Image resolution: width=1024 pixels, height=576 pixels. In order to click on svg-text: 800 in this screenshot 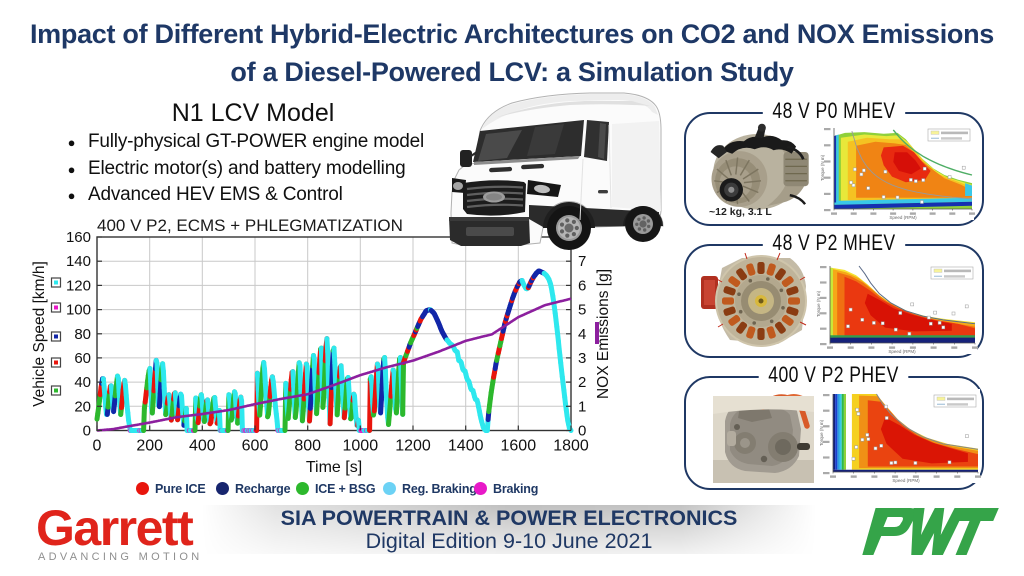, I will do `click(307, 446)`.